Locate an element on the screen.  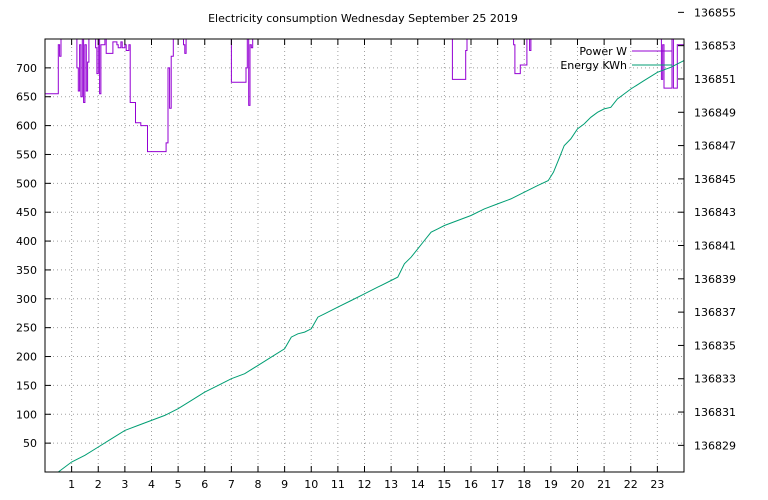
y-tick-label: 550 is located at coordinates (26, 154).